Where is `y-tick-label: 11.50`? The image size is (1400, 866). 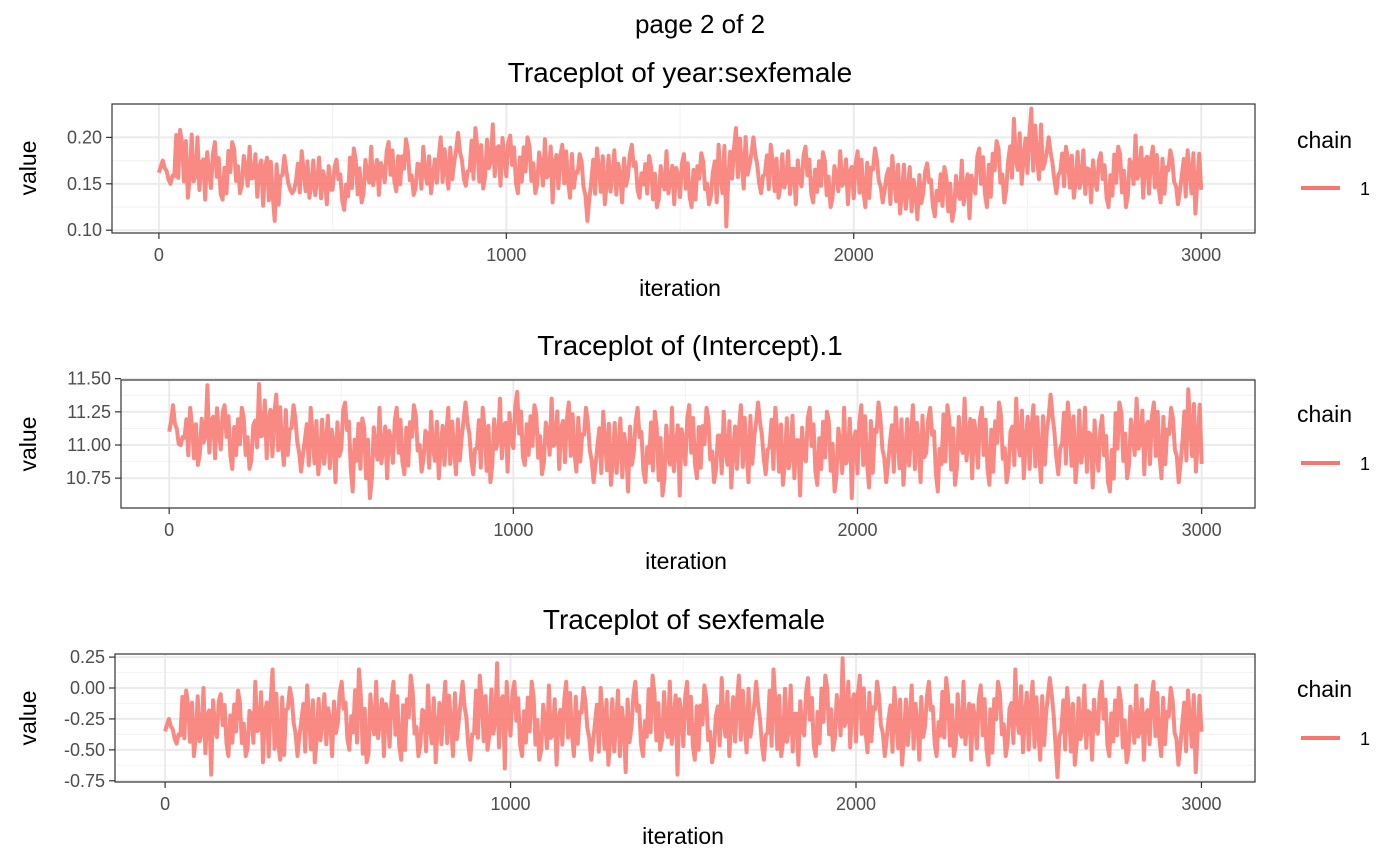 y-tick-label: 11.50 is located at coordinates (89, 379).